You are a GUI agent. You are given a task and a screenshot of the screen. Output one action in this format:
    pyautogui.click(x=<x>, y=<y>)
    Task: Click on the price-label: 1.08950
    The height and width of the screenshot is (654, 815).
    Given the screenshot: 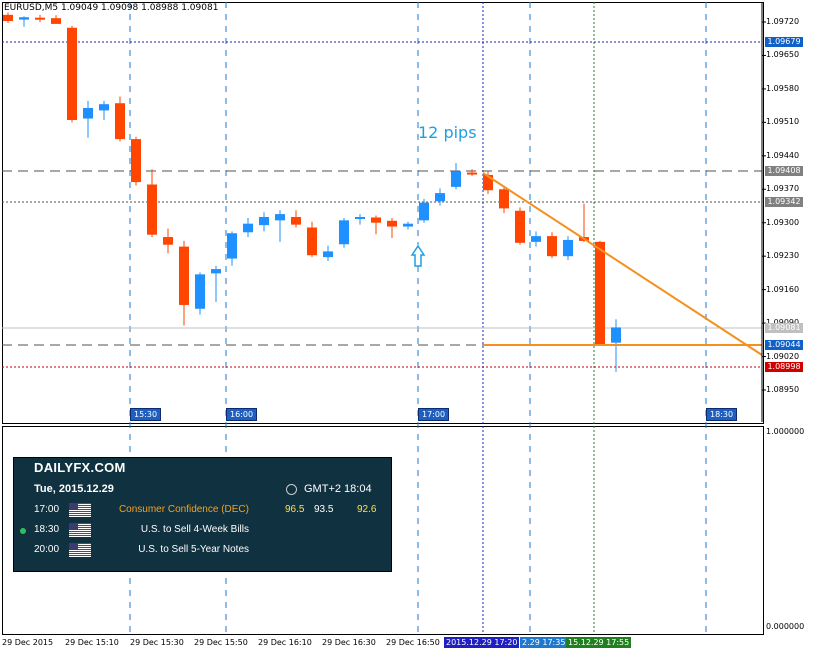 What is the action you would take?
    pyautogui.click(x=783, y=389)
    